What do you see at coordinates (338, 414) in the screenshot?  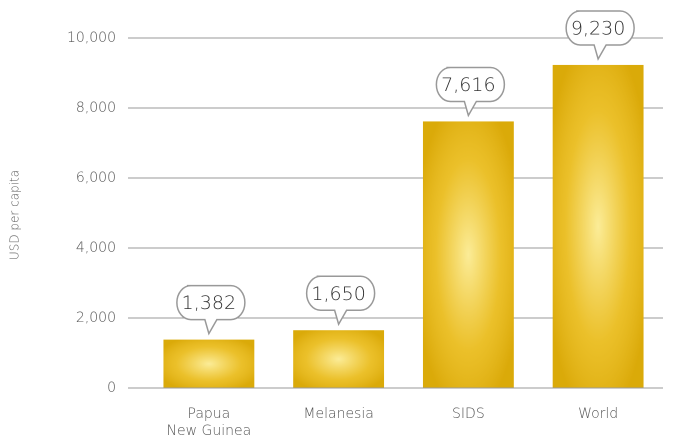 I see `x-tick-label: Melanesia` at bounding box center [338, 414].